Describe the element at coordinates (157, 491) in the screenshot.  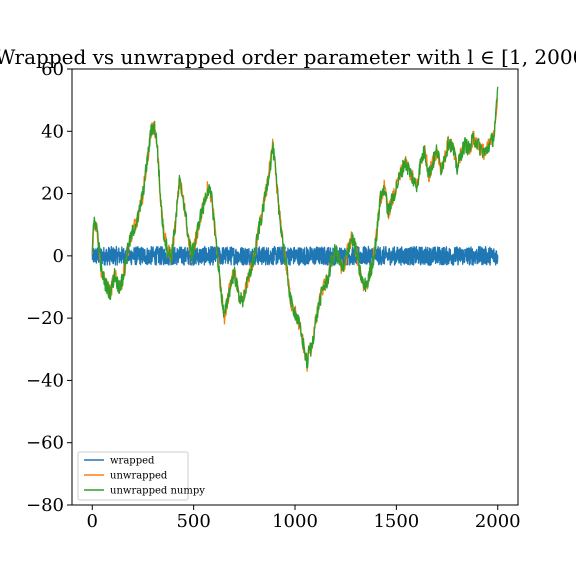
I see `legend-label: unwrapped numpy` at that location.